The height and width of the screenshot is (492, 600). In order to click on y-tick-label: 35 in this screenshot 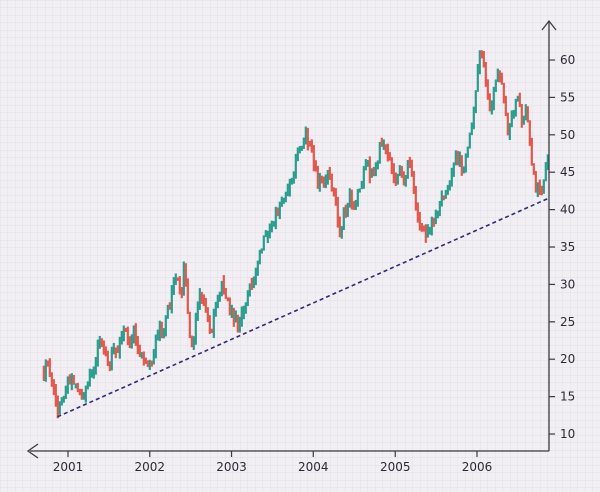, I will do `click(567, 247)`.